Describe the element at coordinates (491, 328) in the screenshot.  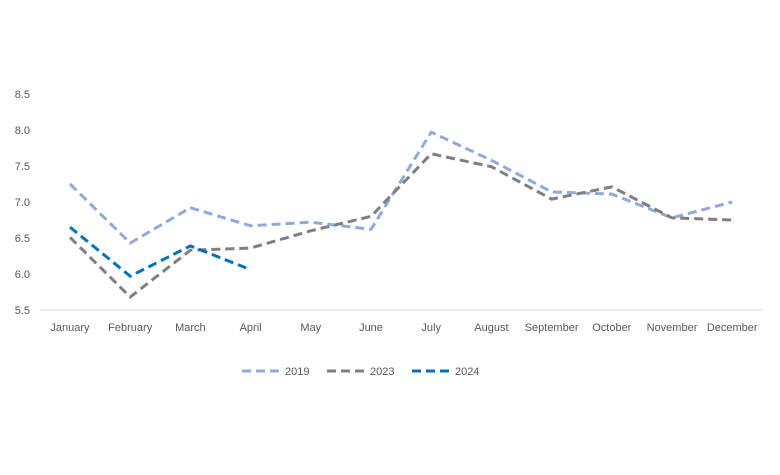
I see `x-tick-label: August` at that location.